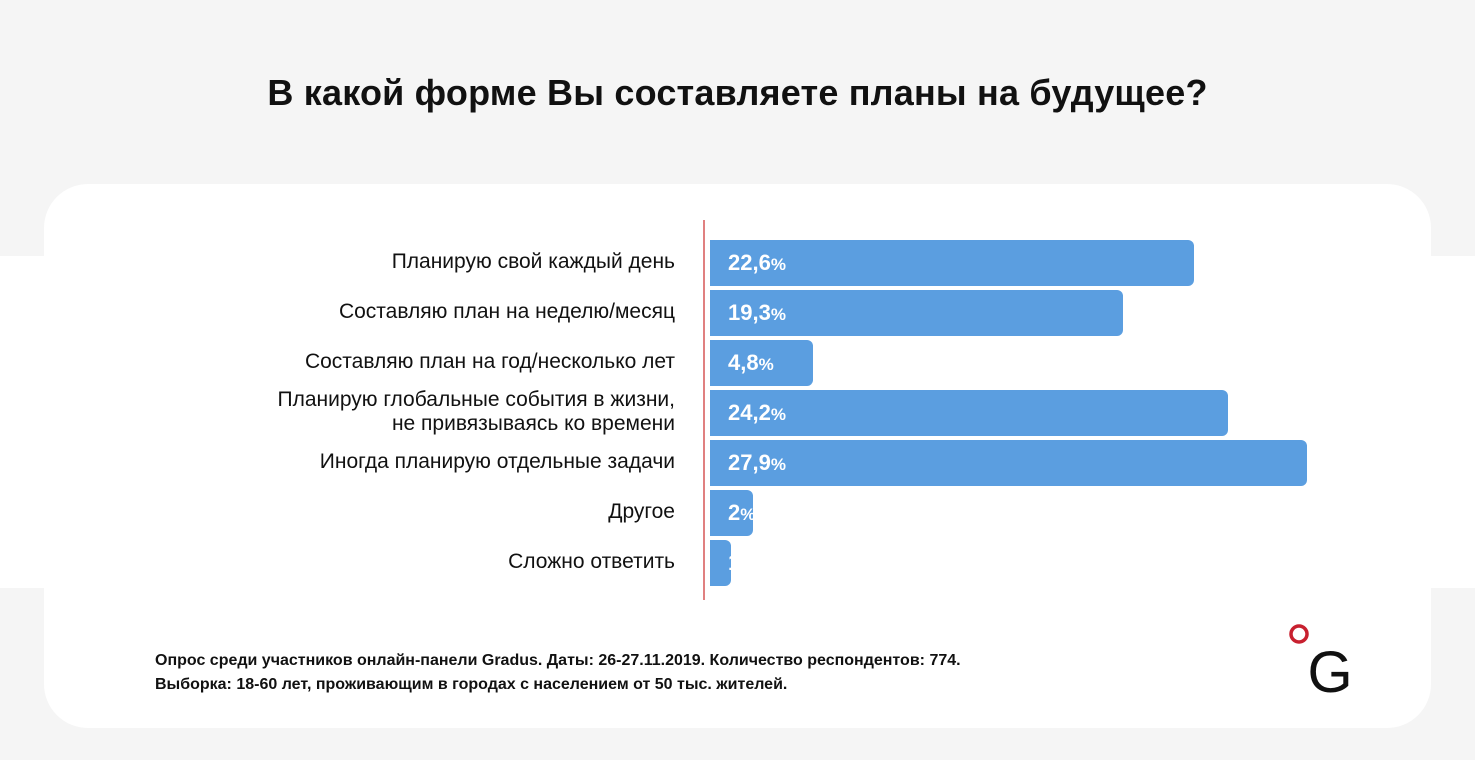 The height and width of the screenshot is (760, 1475). I want to click on bar: 27,9%, so click(1008, 463).